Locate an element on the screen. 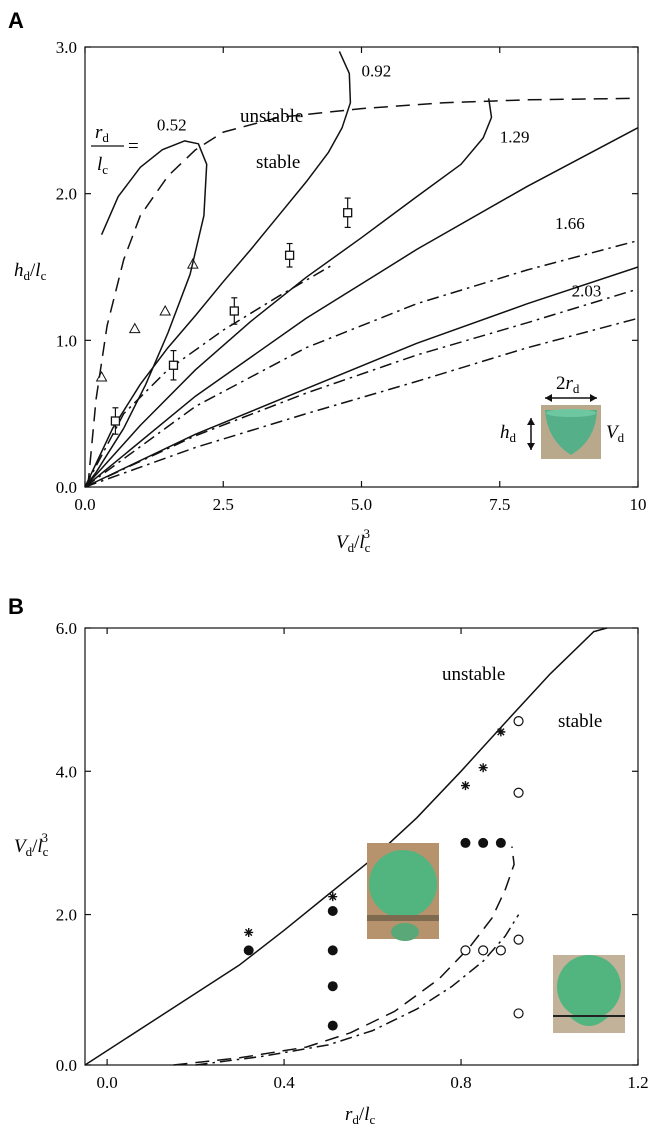 The height and width of the screenshot is (1131, 650). inset-width-label: 2rd is located at coordinates (568, 384).